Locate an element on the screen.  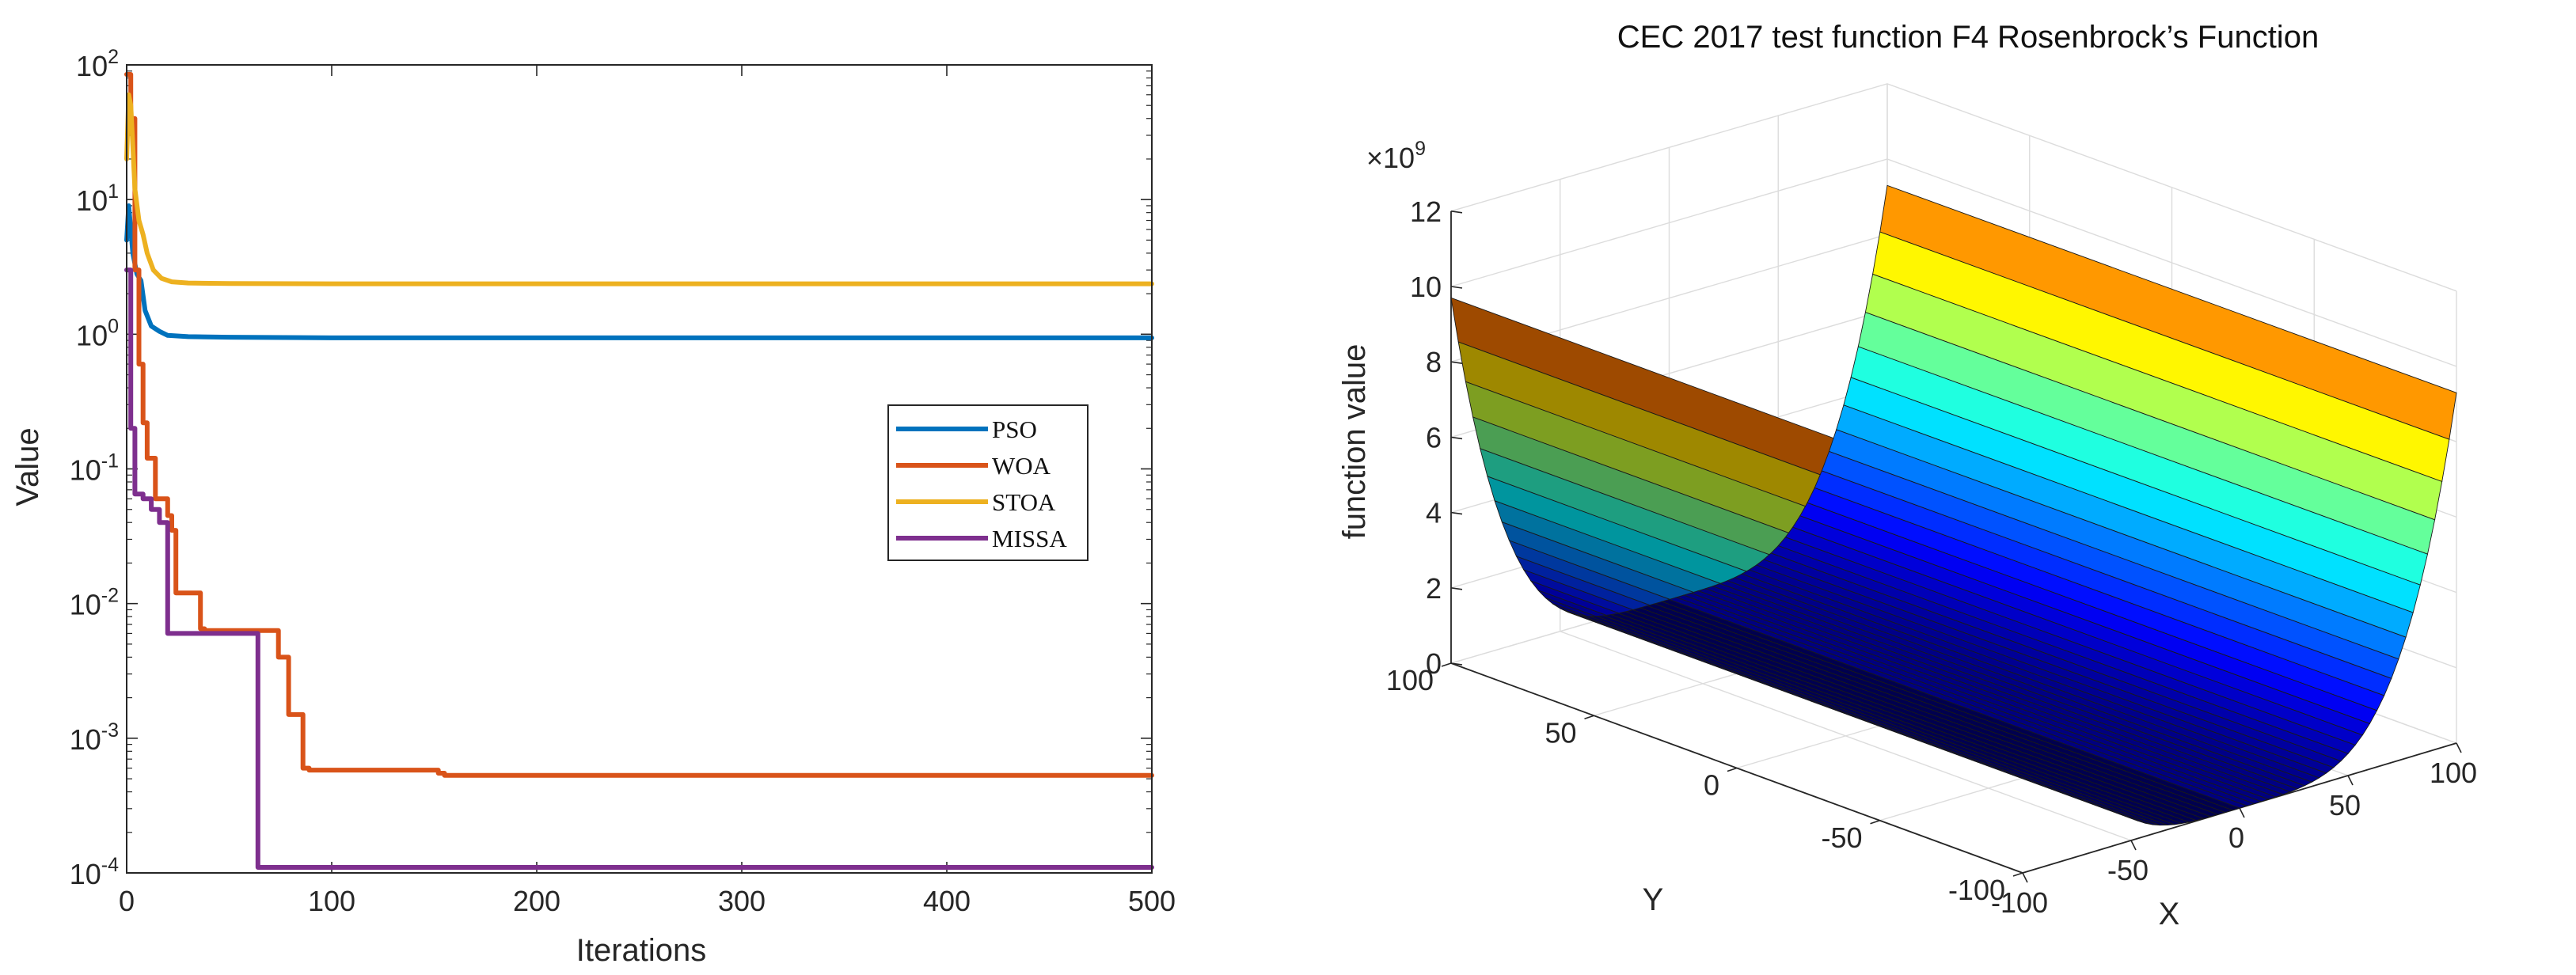
z-tick-label: 2 is located at coordinates (1434, 588).